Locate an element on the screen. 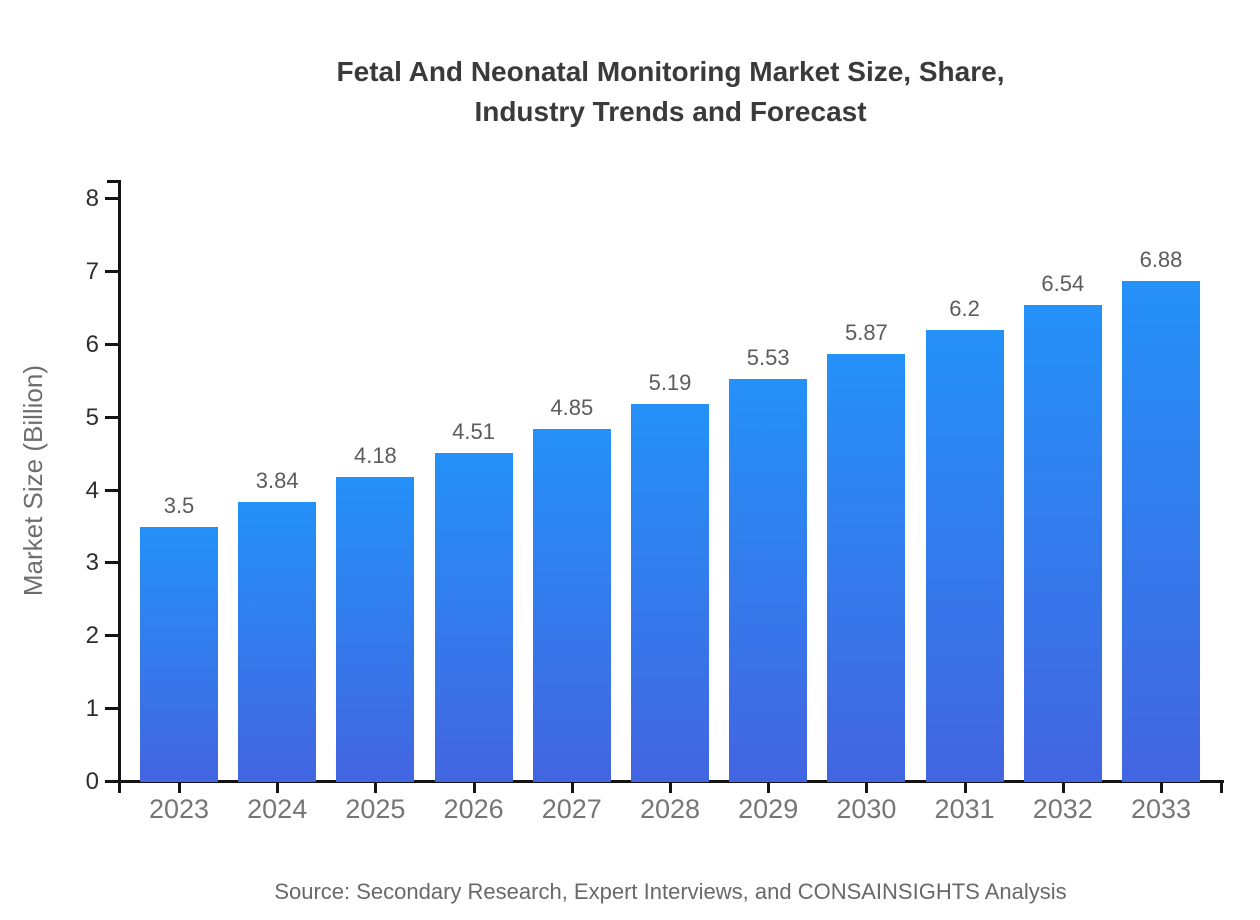 Image resolution: width=1260 pixels, height=920 pixels. bar-value-label: 6.2 is located at coordinates (964, 309).